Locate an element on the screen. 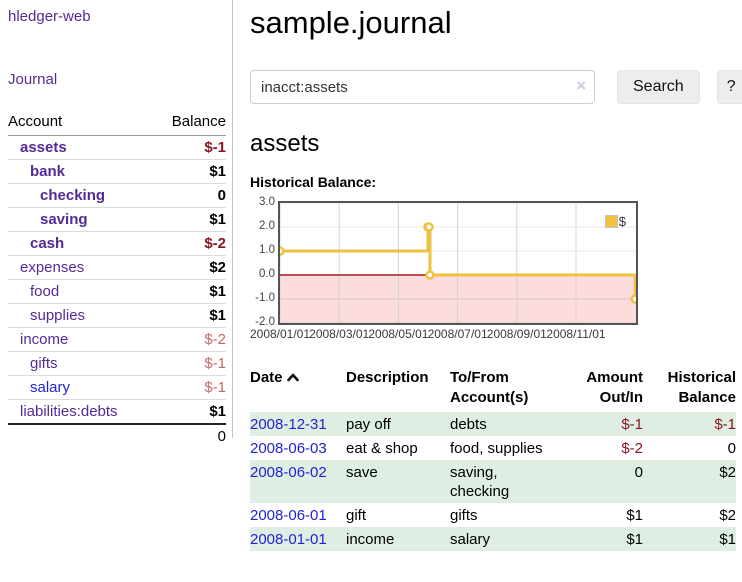 This screenshot has height=582, width=742. sidebar-account-link: bank is located at coordinates (48, 171).